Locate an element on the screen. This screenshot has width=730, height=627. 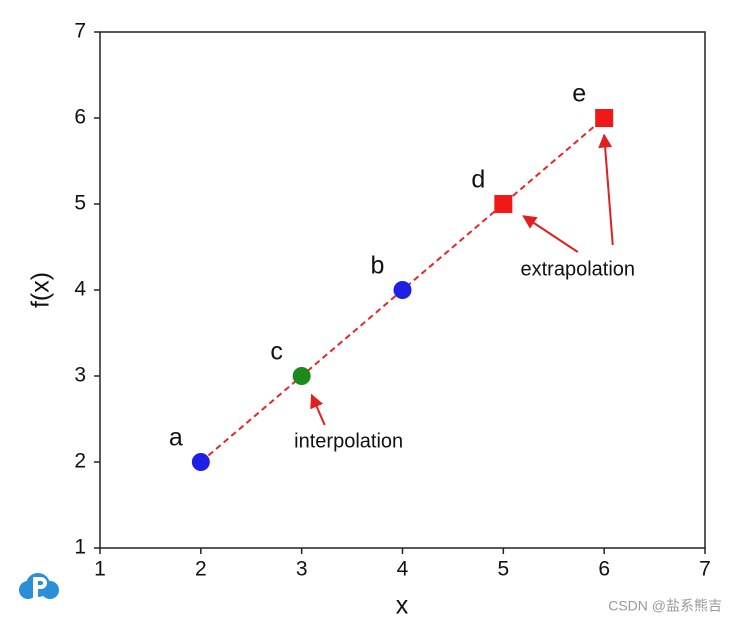
logo is located at coordinates (39, 586).